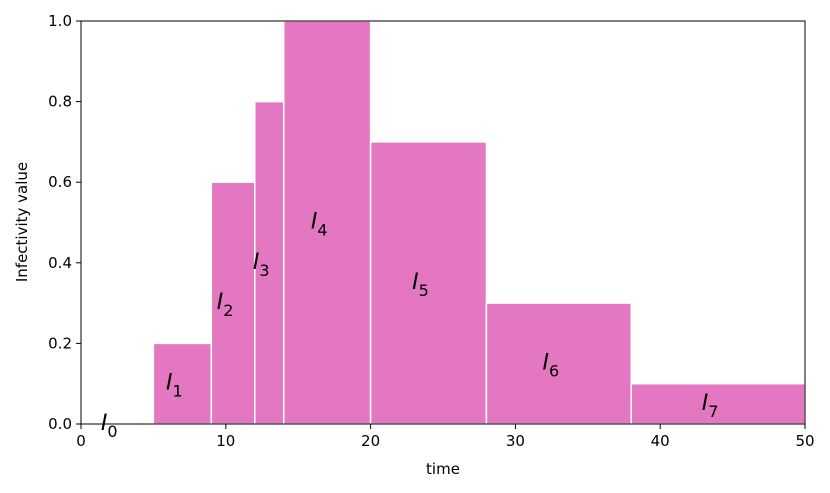 The width and height of the screenshot is (830, 493). Describe the element at coordinates (60, 263) in the screenshot. I see `y-tick-label: 0.4` at that location.